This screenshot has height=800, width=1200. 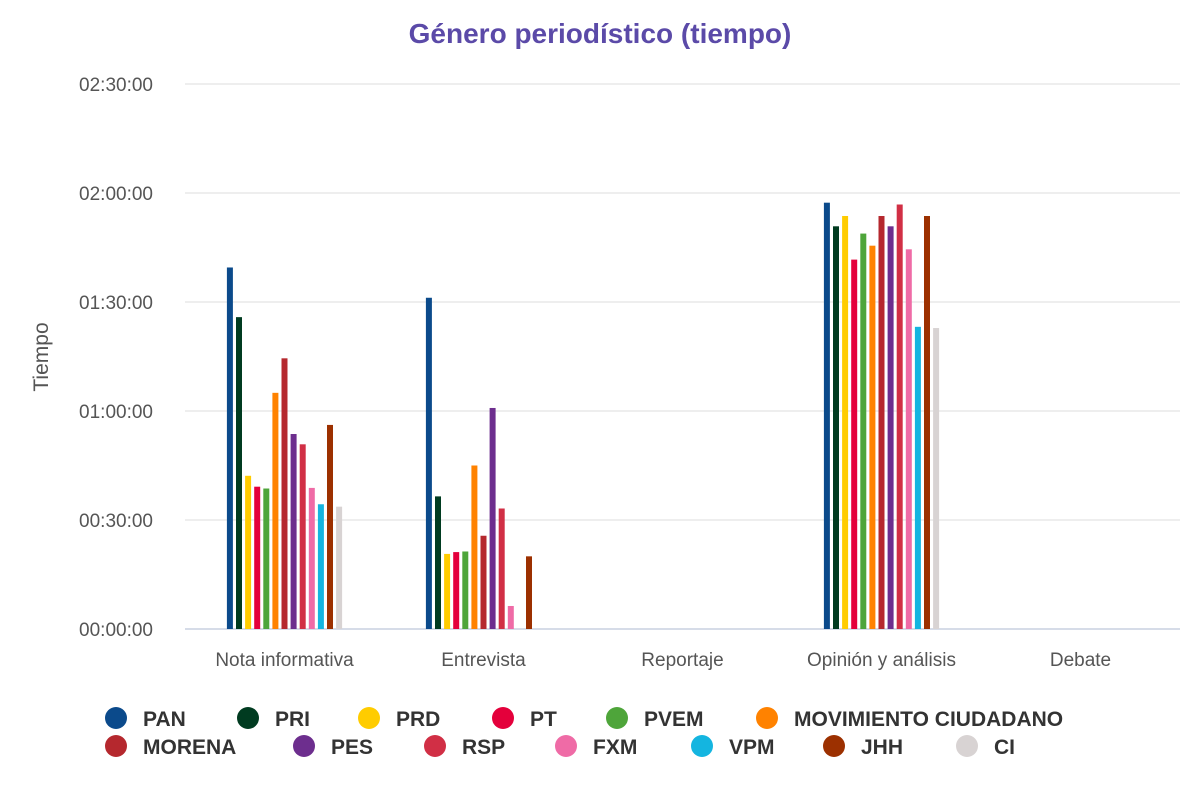 What do you see at coordinates (116, 412) in the screenshot?
I see `y-tick-label: 01:00:00` at bounding box center [116, 412].